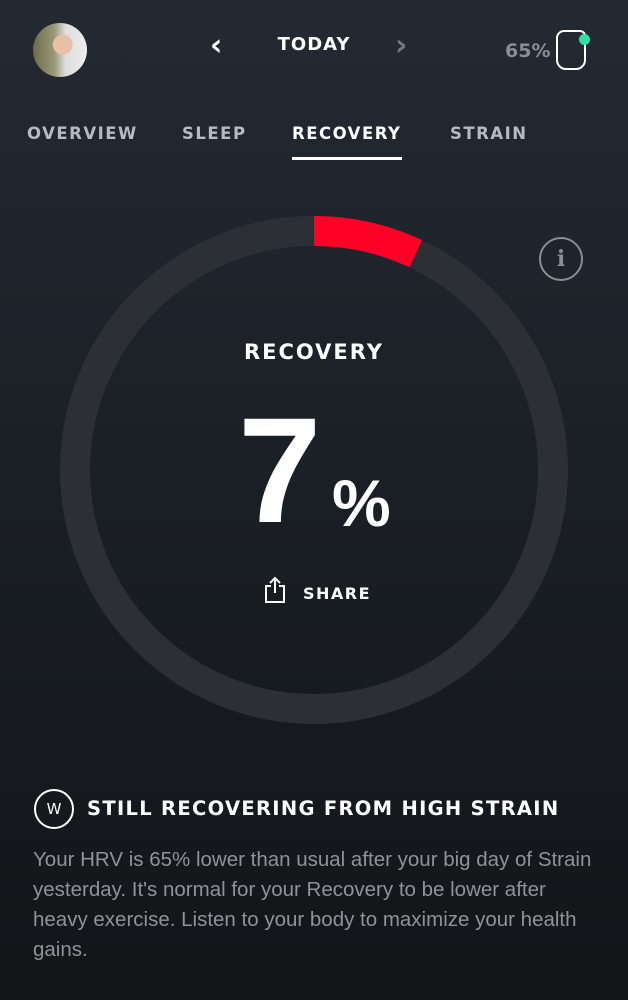  What do you see at coordinates (60, 50) in the screenshot?
I see `avatar` at bounding box center [60, 50].